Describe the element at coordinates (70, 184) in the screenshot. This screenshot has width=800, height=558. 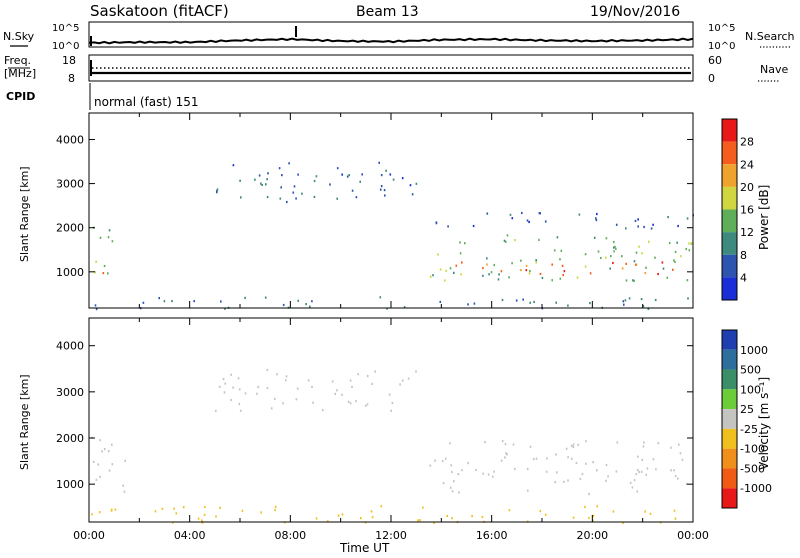
I see `y-tick-label: 3000` at that location.